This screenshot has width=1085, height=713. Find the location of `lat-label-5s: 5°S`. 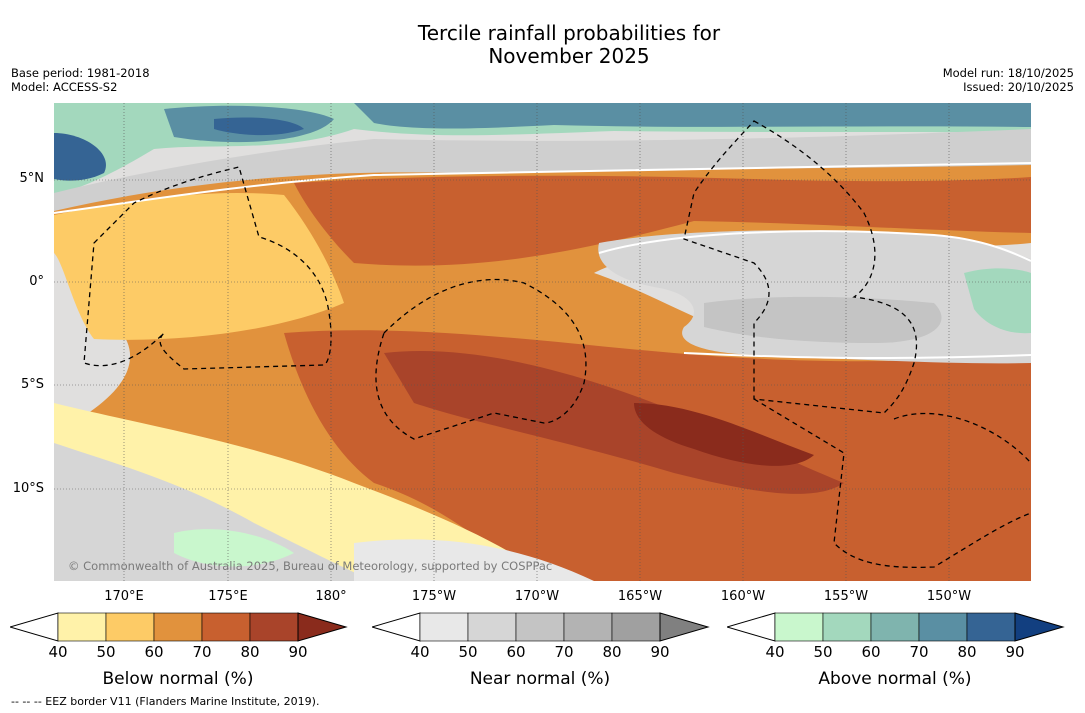

lat-label-5s: 5°S is located at coordinates (32, 384).